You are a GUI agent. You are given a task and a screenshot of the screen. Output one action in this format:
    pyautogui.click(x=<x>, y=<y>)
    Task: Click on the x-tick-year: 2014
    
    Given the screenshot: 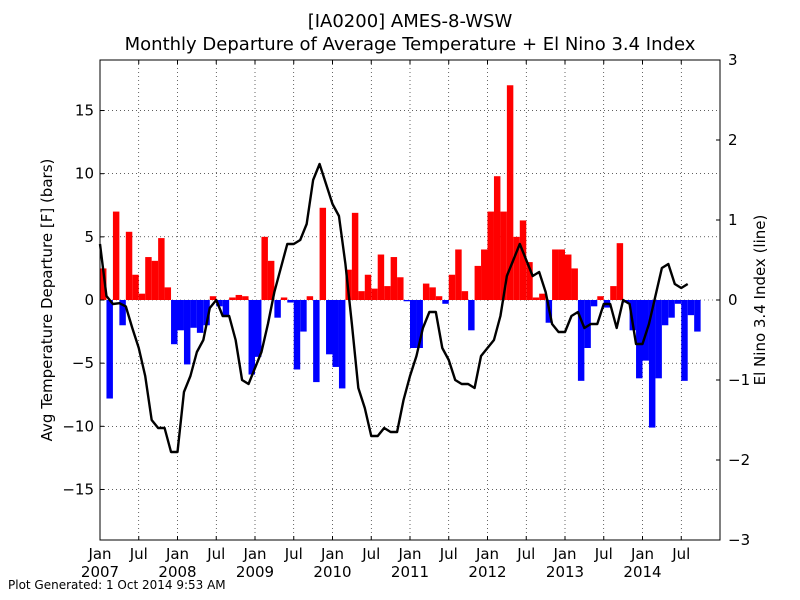 What is the action you would take?
    pyautogui.click(x=642, y=572)
    